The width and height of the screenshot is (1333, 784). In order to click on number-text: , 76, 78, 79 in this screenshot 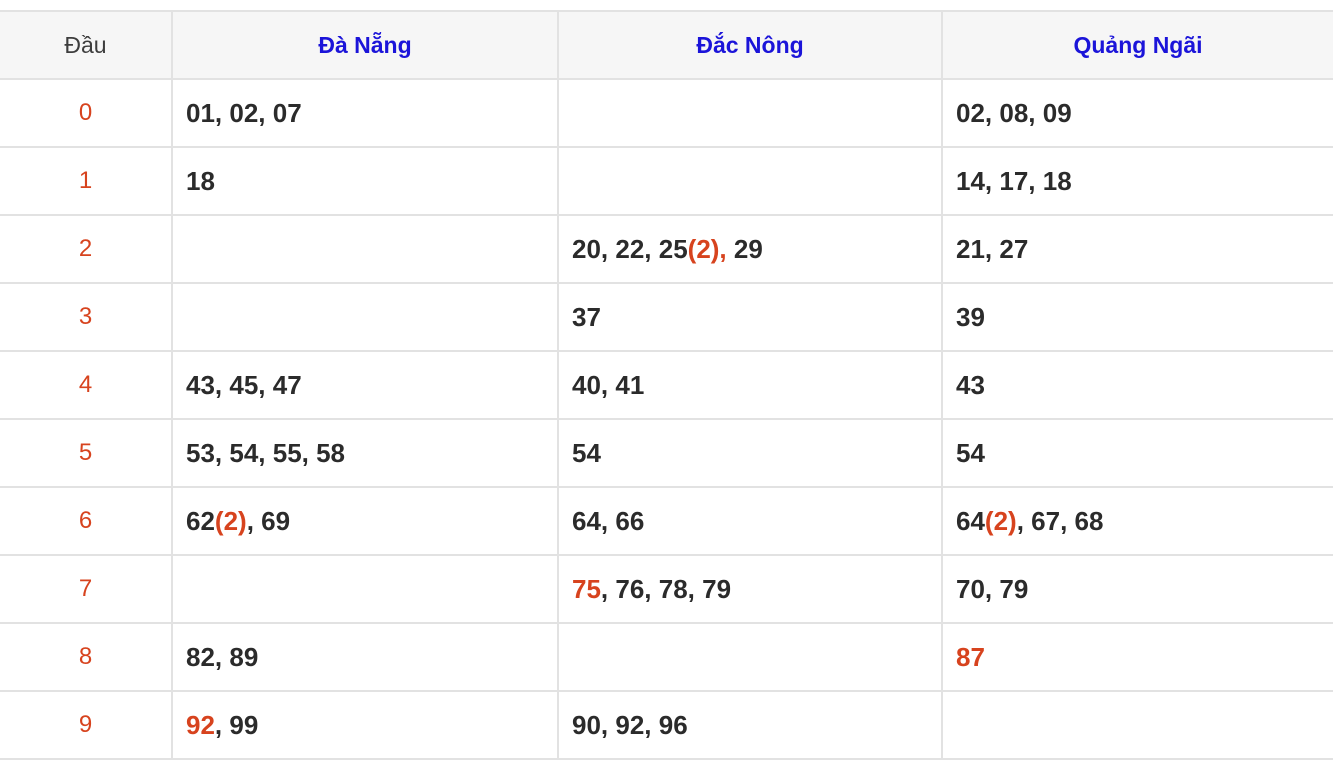, I will do `click(666, 588)`.